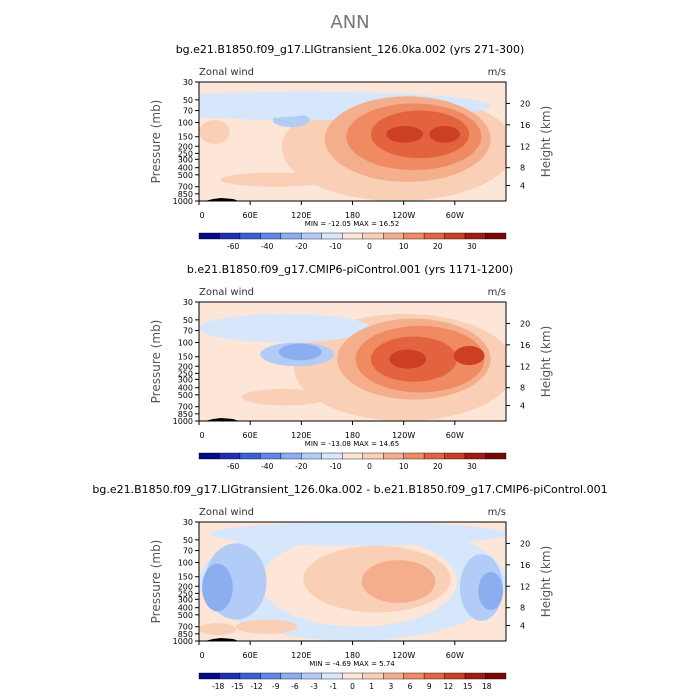  Describe the element at coordinates (449, 686) in the screenshot. I see `colorbar-label: 12` at that location.